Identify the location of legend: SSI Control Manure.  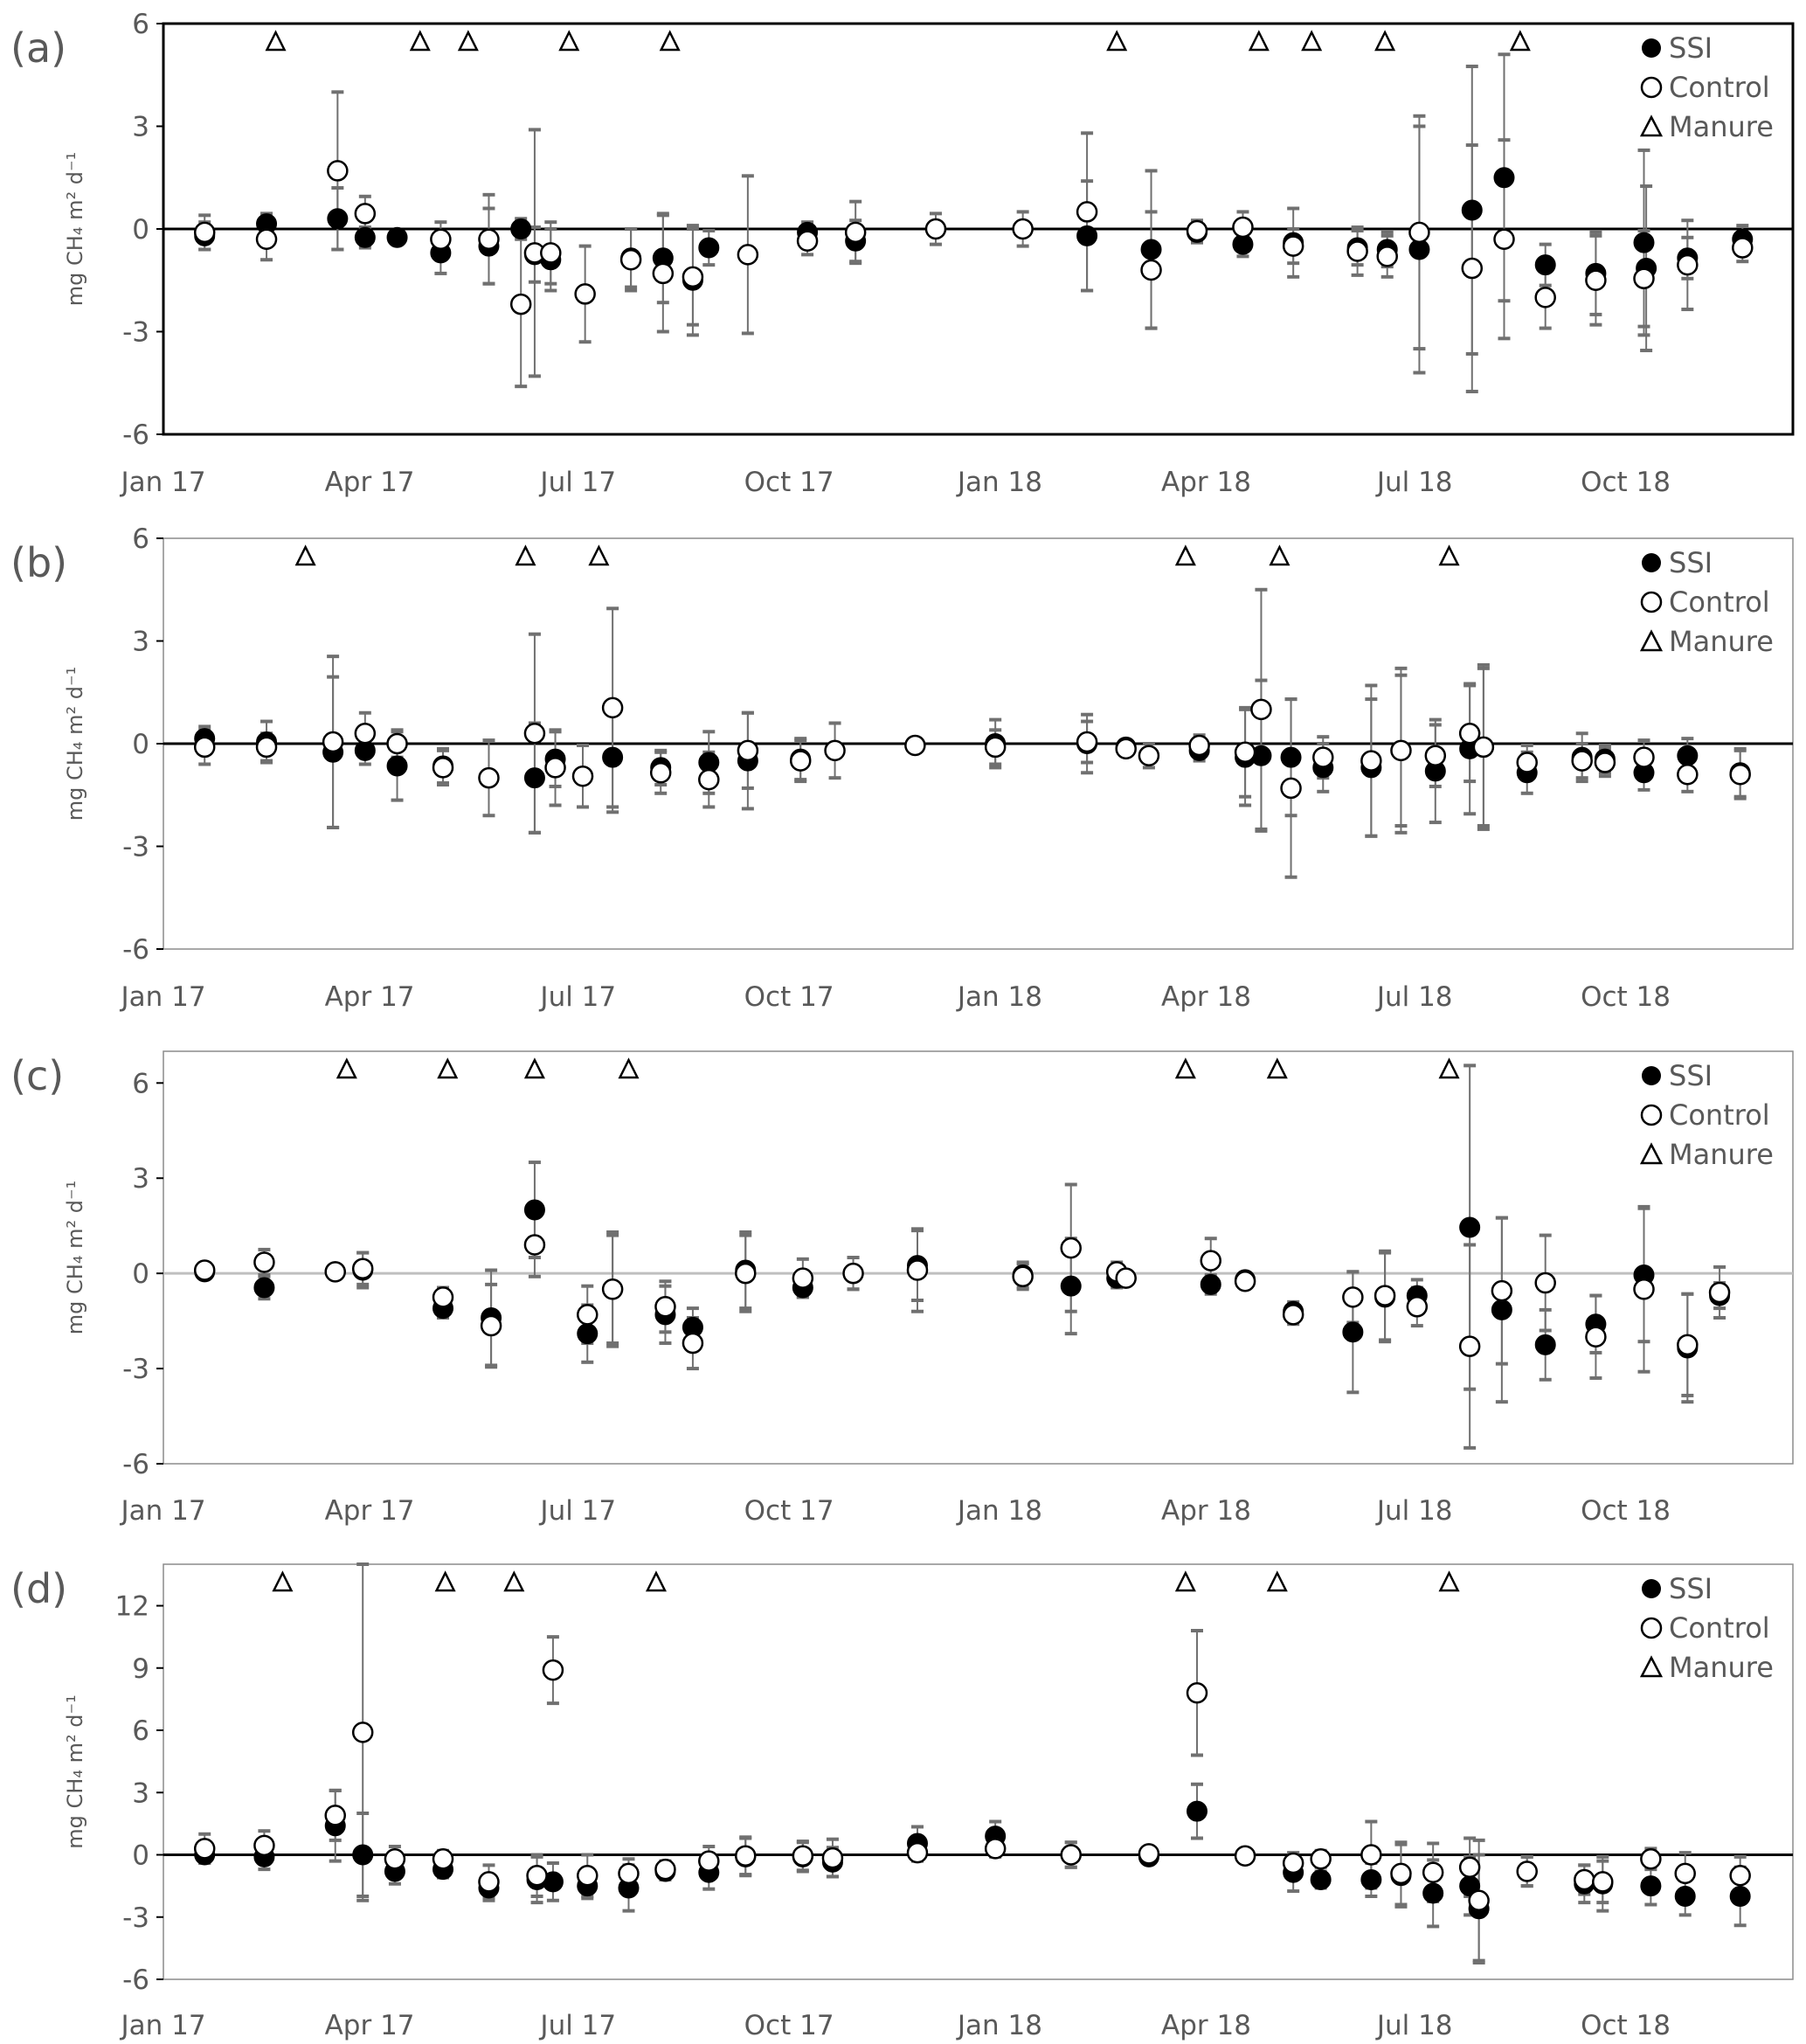
(1706, 1628).